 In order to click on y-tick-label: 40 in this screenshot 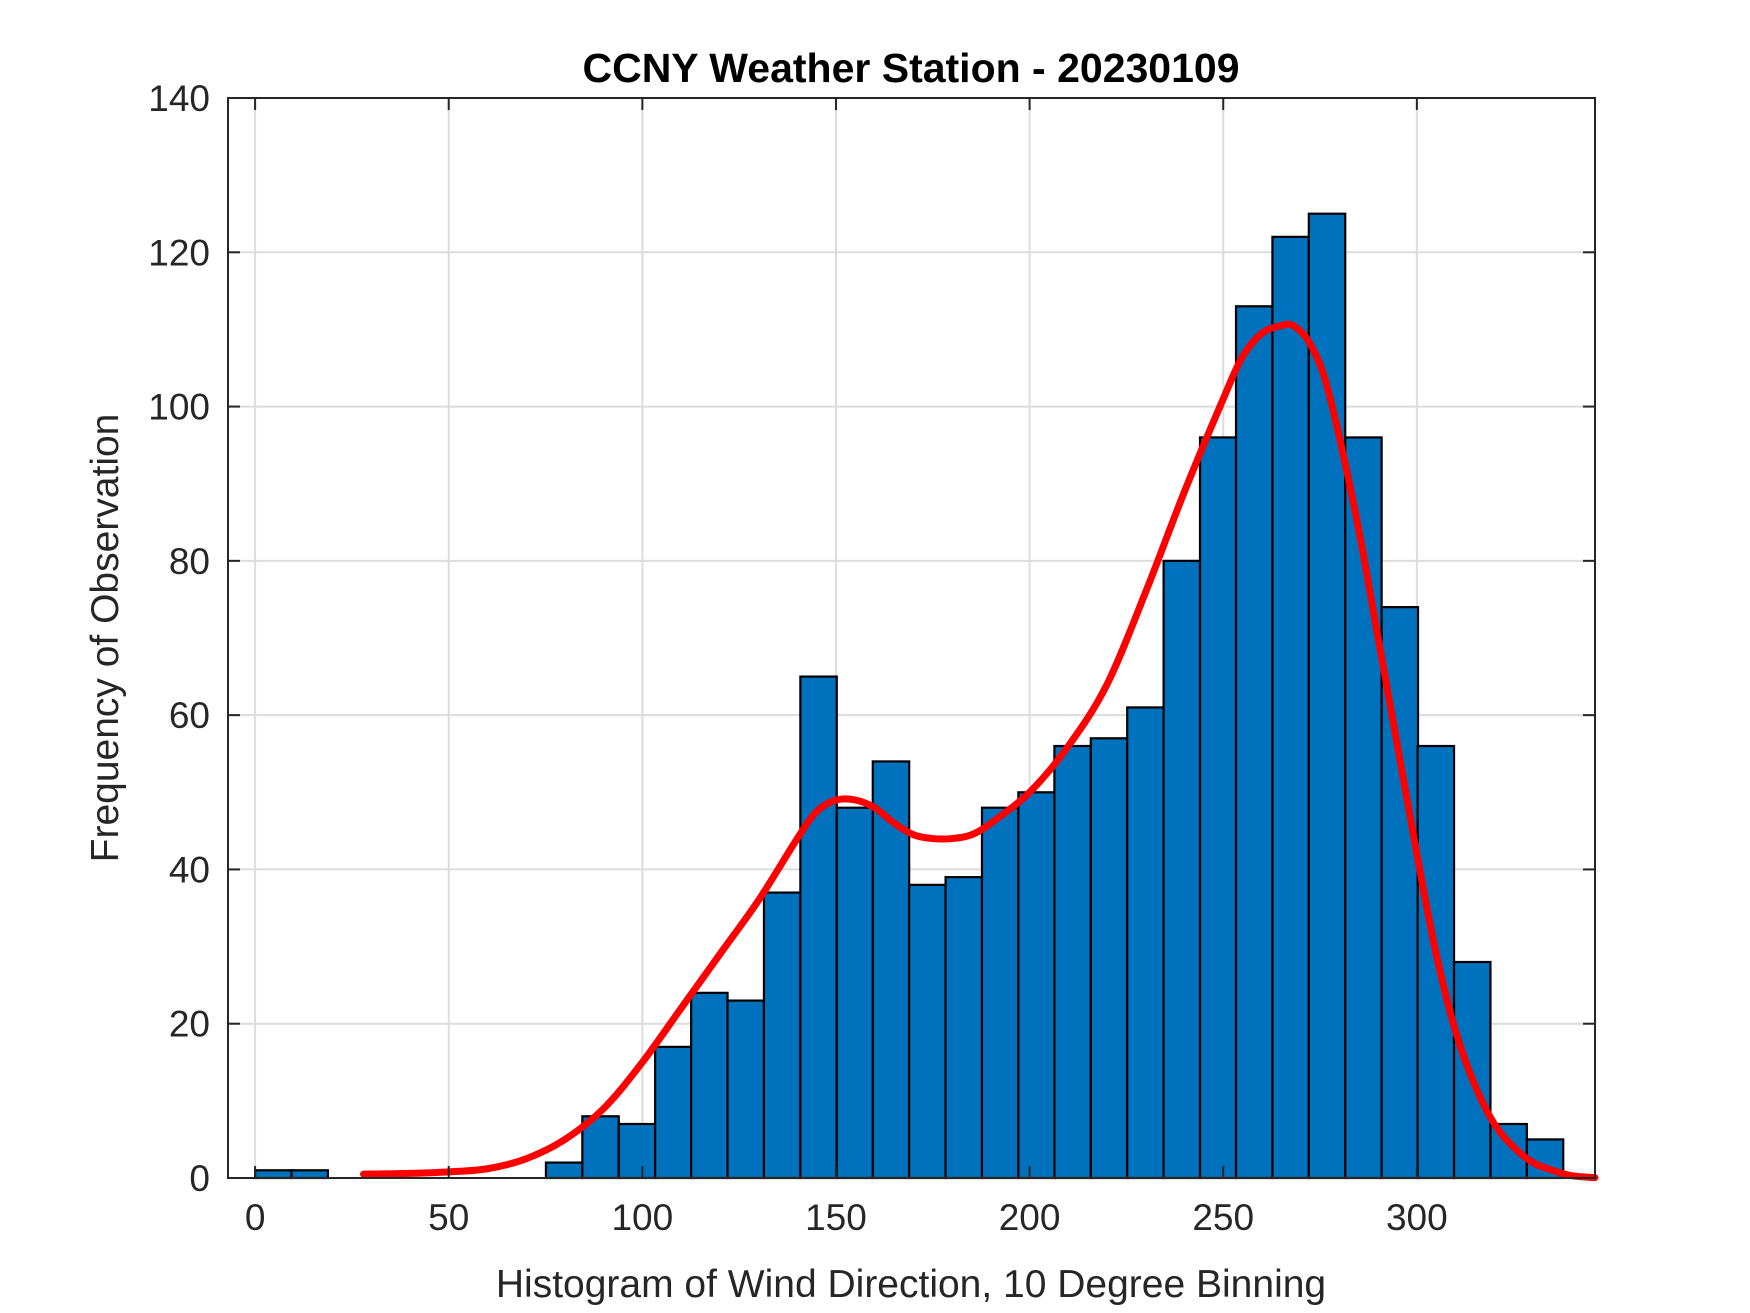, I will do `click(189, 869)`.